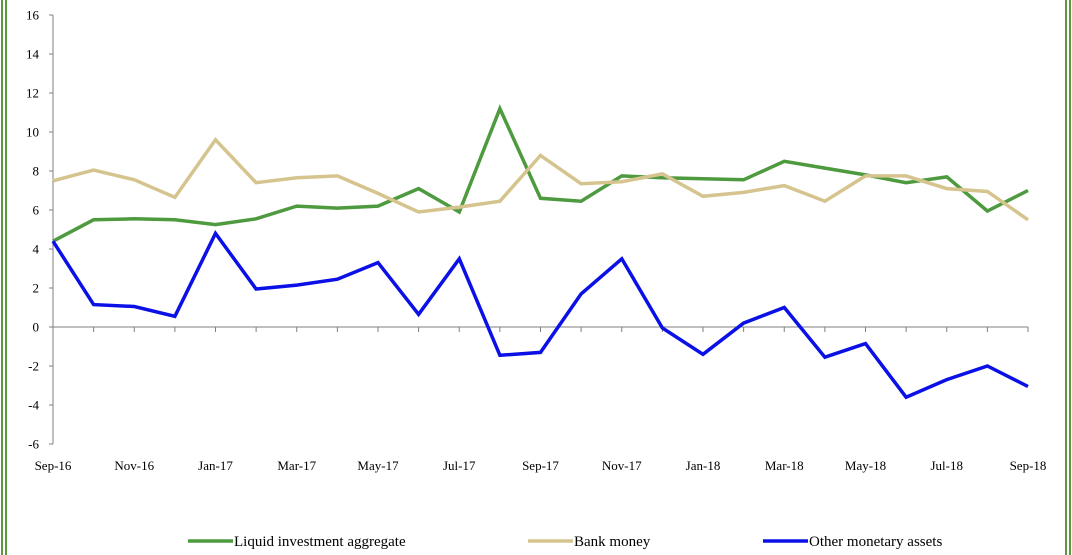 The height and width of the screenshot is (555, 1072). Describe the element at coordinates (2, 277) in the screenshot. I see `frame-border-left-outer` at that location.